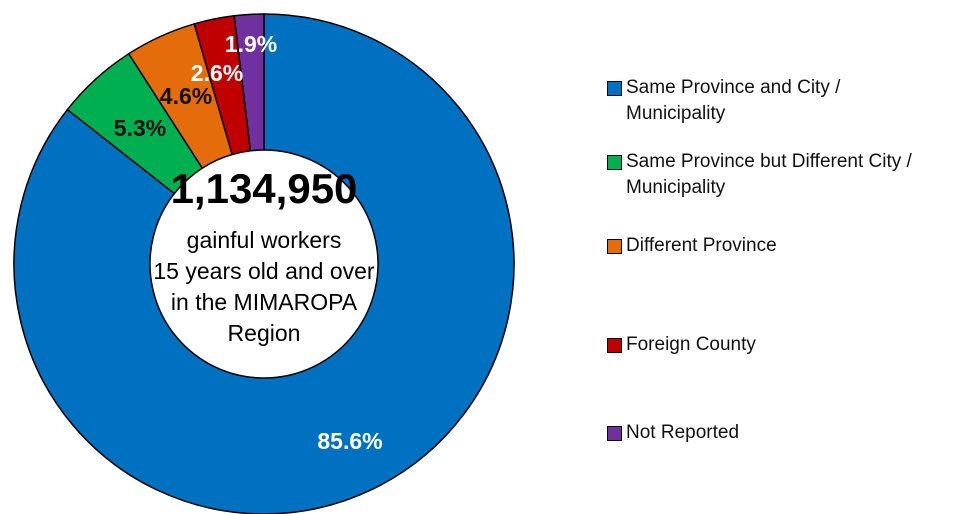  Describe the element at coordinates (251, 44) in the screenshot. I see `data-label: 1.9%` at that location.